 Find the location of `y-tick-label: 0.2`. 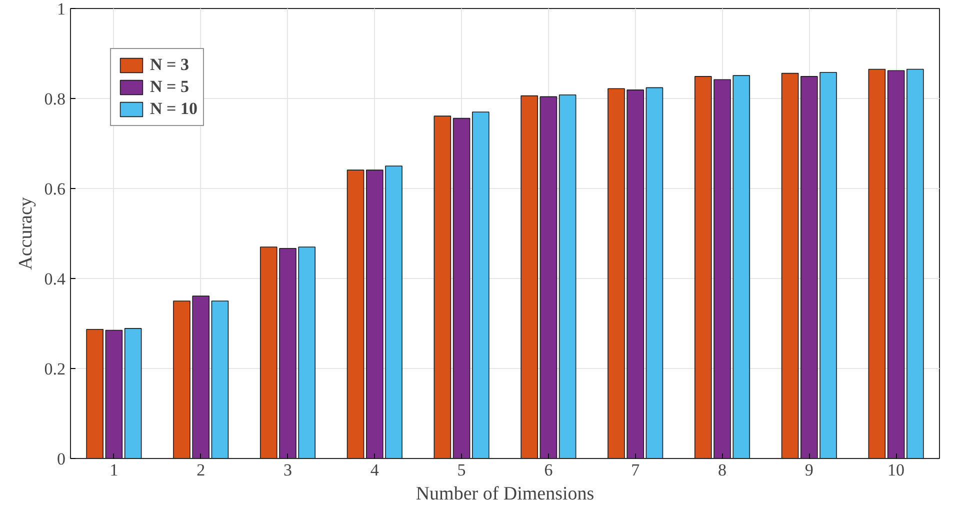

y-tick-label: 0.2 is located at coordinates (55, 369).